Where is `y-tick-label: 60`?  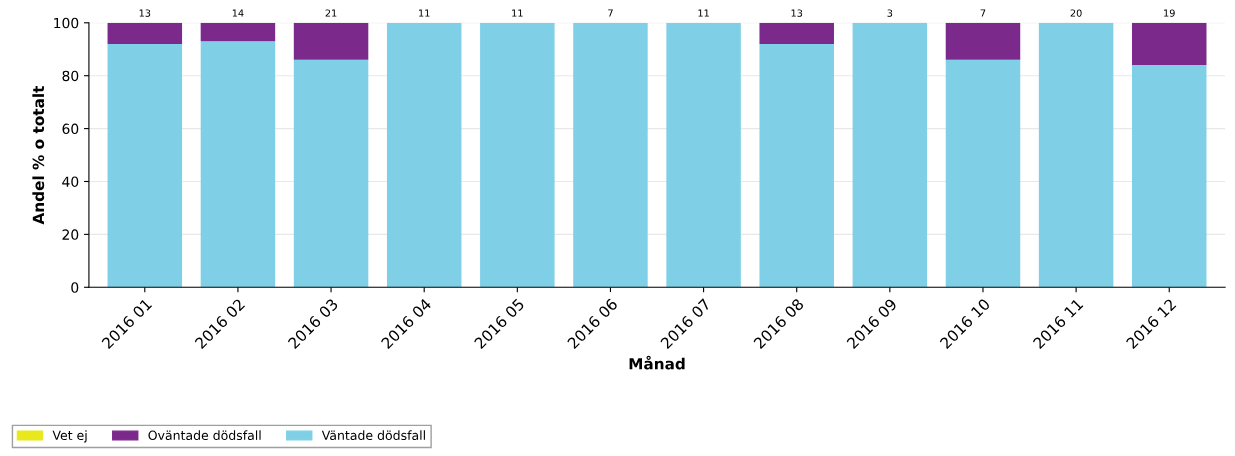 y-tick-label: 60 is located at coordinates (70, 129).